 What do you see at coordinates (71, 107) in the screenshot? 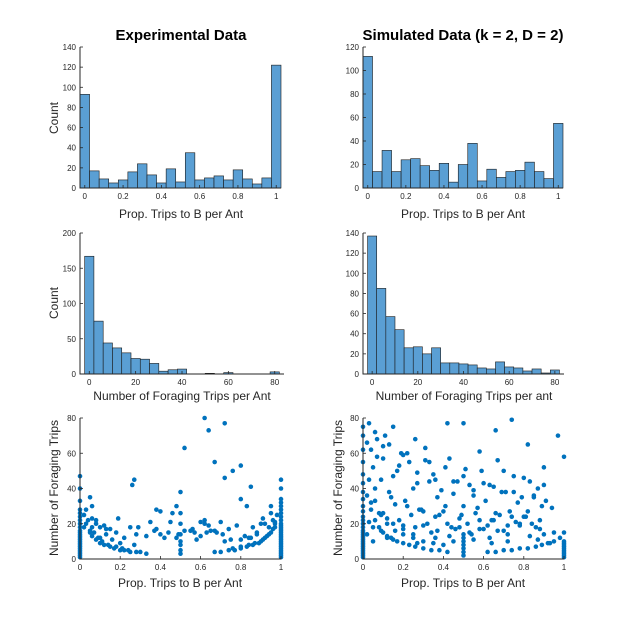
I see `y-tick-label: 80` at bounding box center [71, 107].